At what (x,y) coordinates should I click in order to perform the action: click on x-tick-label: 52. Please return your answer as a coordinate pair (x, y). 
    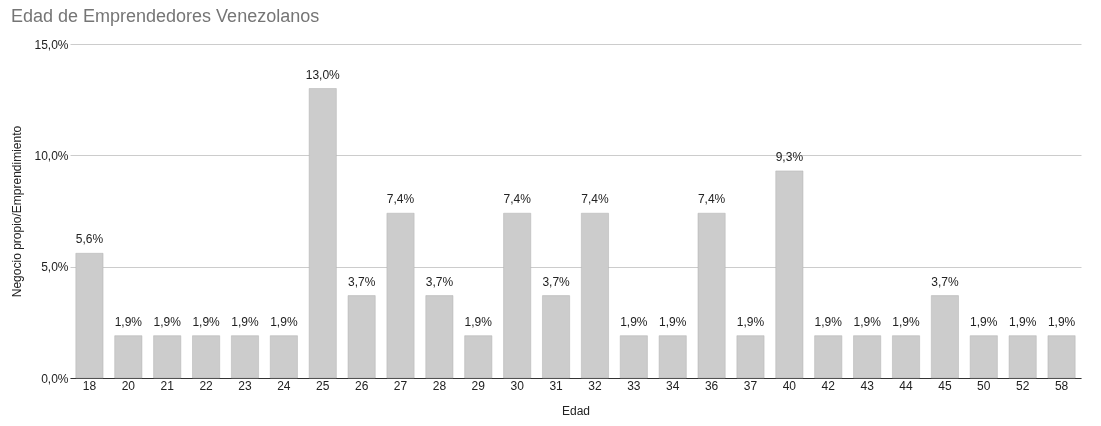
    Looking at the image, I should click on (1022, 385).